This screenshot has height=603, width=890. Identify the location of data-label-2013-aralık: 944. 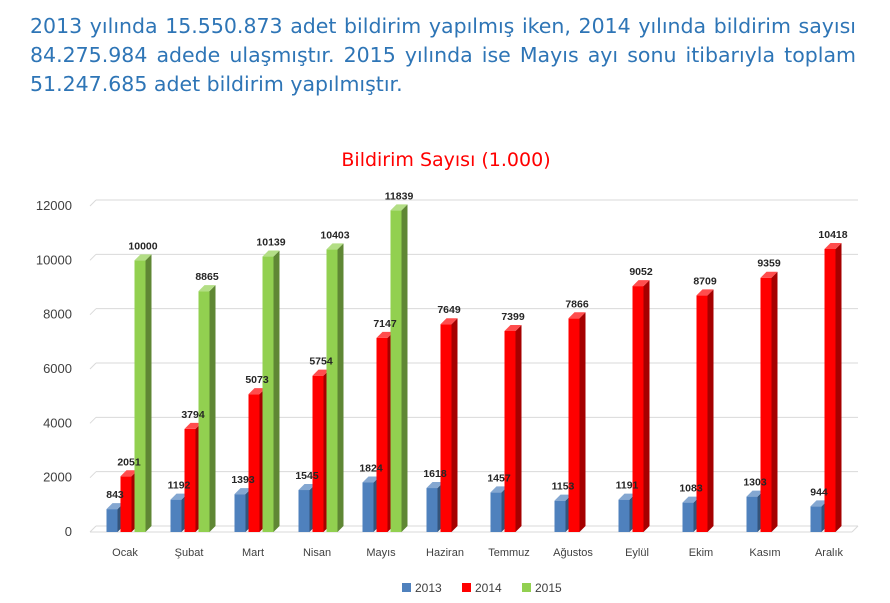
(819, 492).